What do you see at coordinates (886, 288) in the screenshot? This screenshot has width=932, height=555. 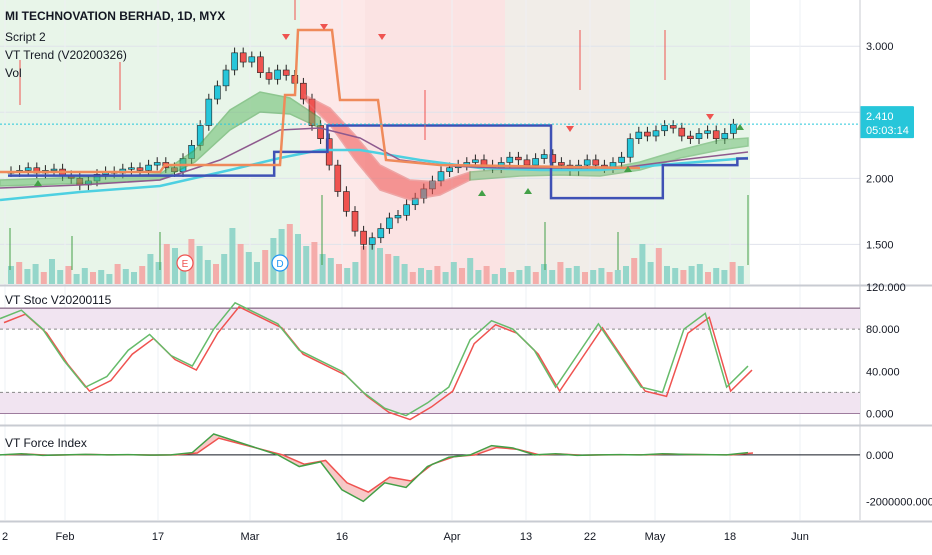 I see `stoch-tick-label: 120.000` at bounding box center [886, 288].